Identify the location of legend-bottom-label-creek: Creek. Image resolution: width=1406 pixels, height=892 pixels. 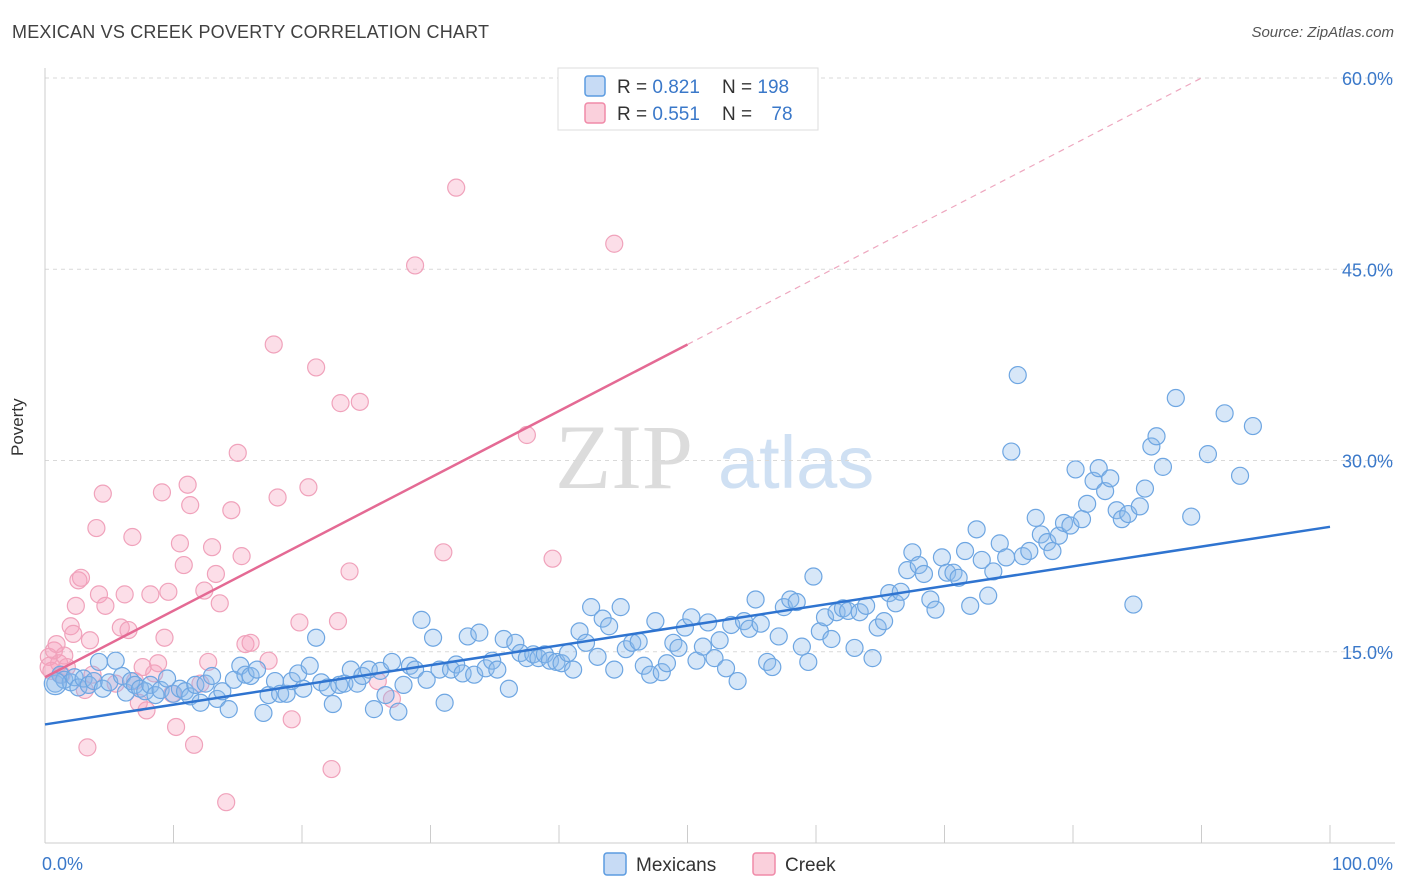
(810, 865).